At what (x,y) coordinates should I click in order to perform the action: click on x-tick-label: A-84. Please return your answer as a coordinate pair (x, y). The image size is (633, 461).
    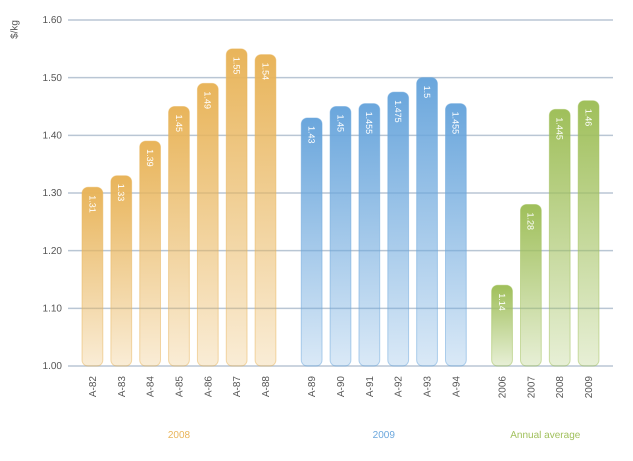
    Looking at the image, I should click on (151, 387).